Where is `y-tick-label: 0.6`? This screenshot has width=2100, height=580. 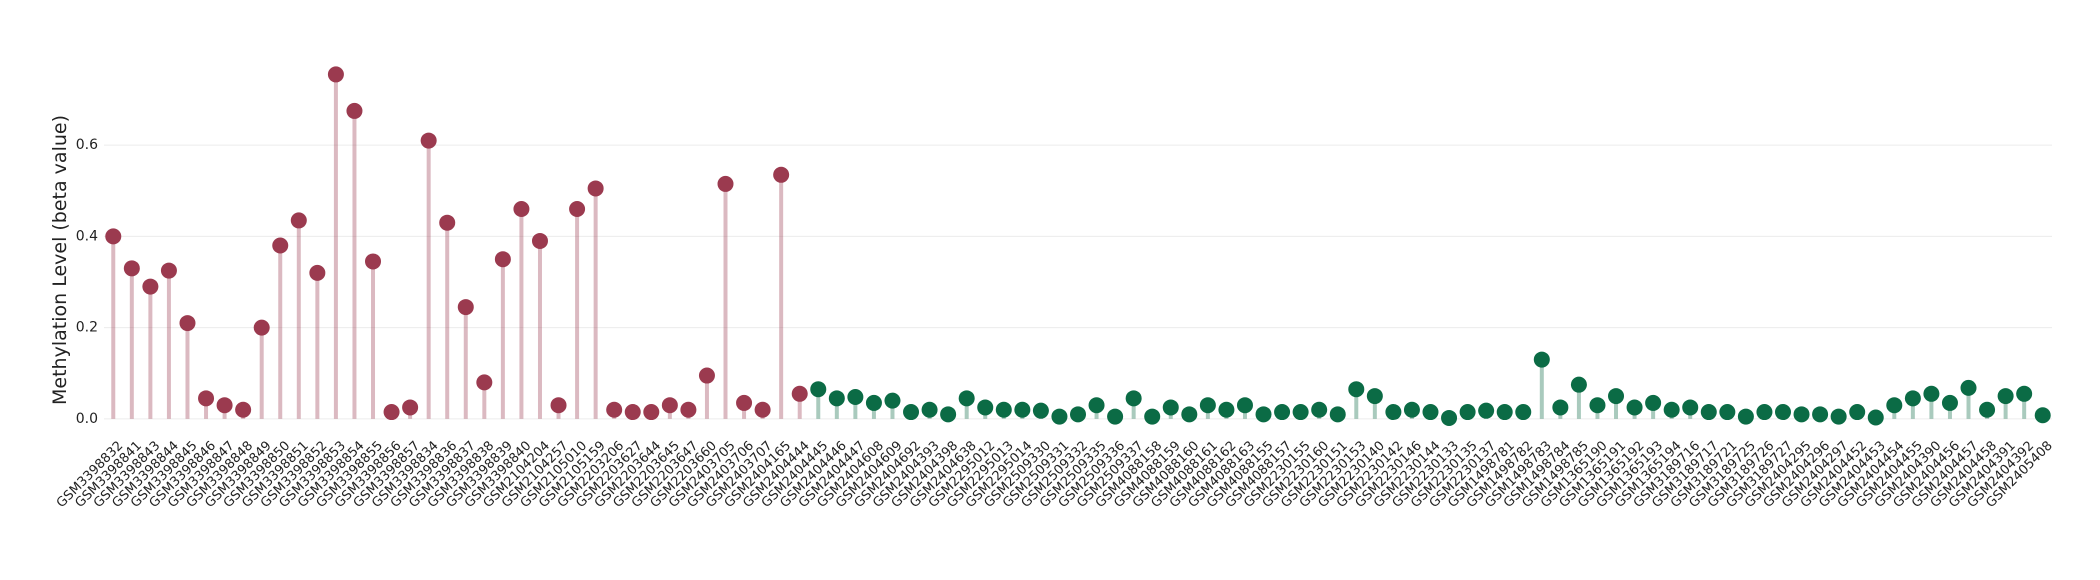
y-tick-label: 0.6 is located at coordinates (87, 145).